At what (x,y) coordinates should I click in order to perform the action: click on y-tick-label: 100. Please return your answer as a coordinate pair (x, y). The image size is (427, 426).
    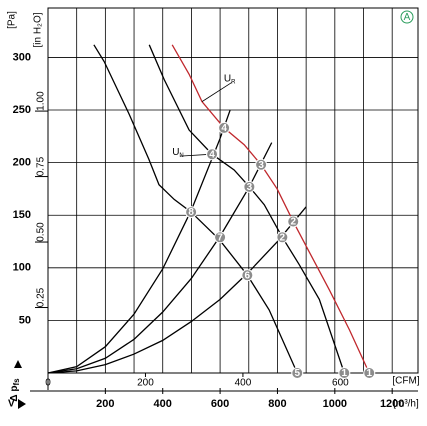
    Looking at the image, I should click on (22, 268).